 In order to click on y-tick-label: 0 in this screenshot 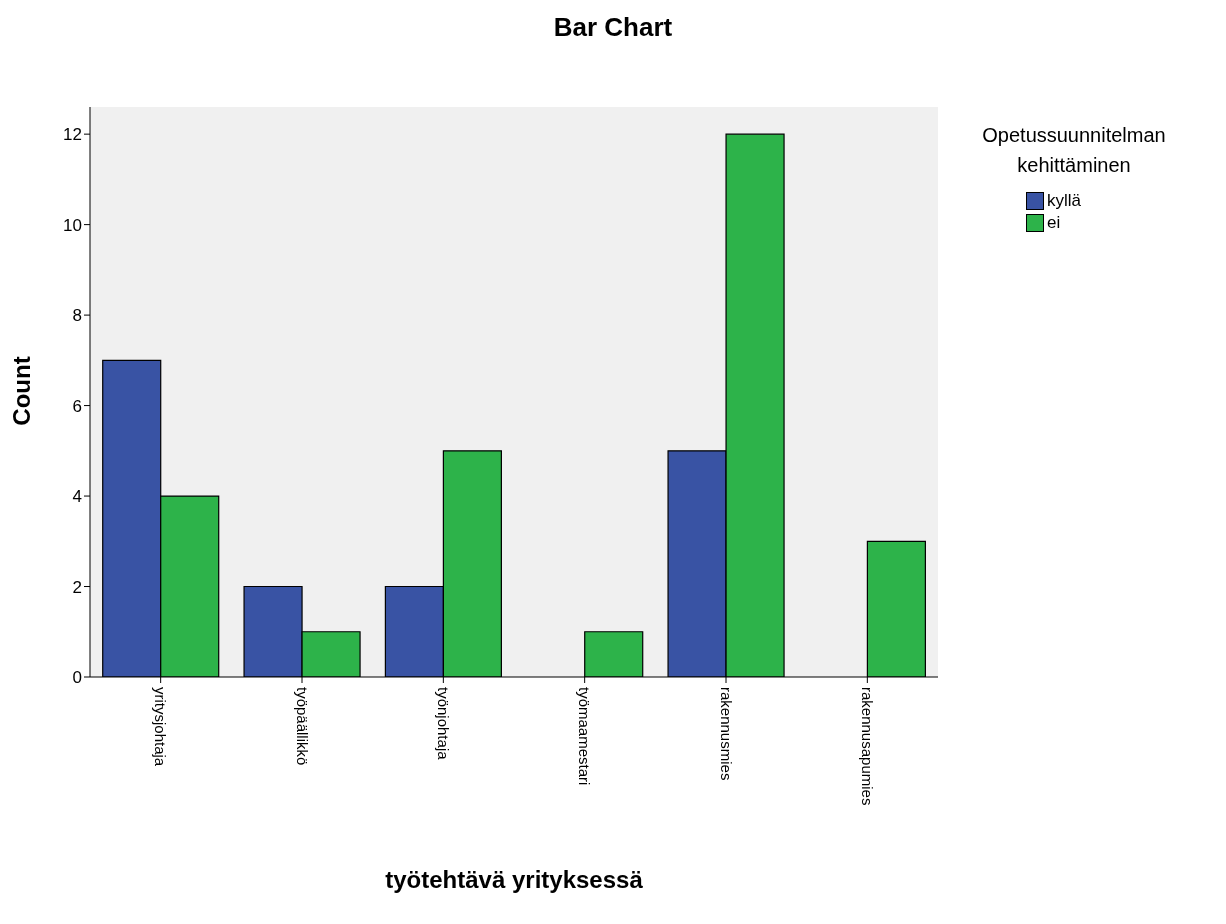, I will do `click(77, 678)`.